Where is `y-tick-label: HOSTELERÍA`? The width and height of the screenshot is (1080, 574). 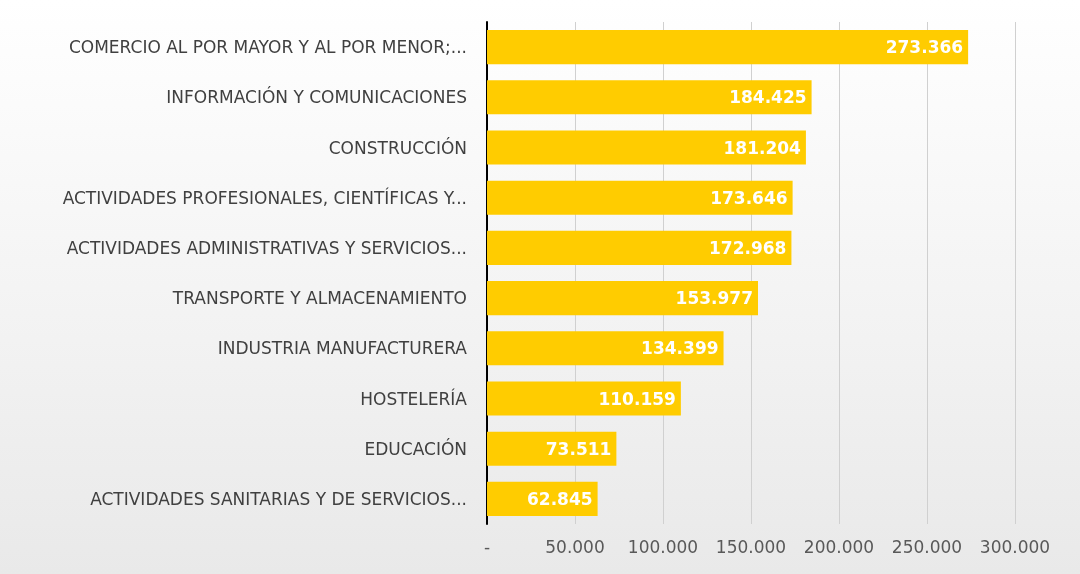
y-tick-label: HOSTELERÍA is located at coordinates (414, 398).